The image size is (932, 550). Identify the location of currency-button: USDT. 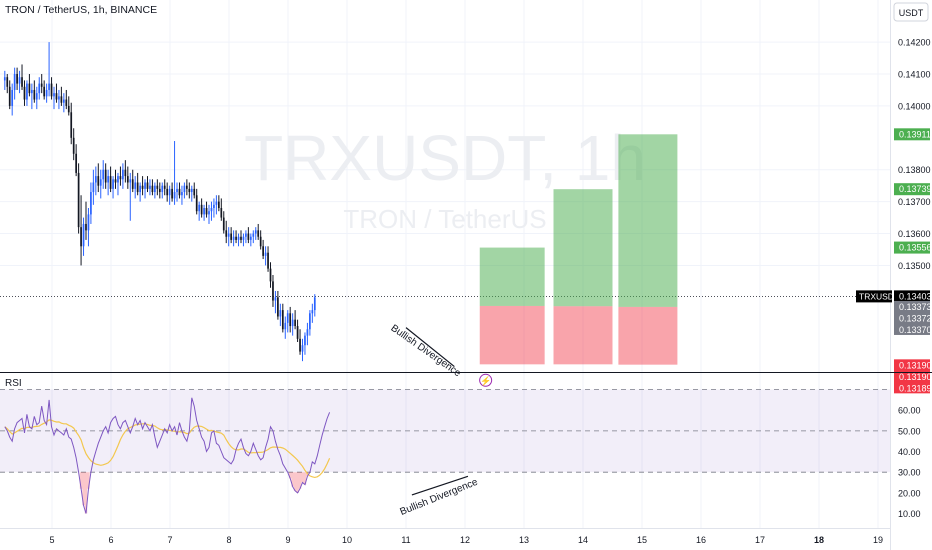
(911, 12).